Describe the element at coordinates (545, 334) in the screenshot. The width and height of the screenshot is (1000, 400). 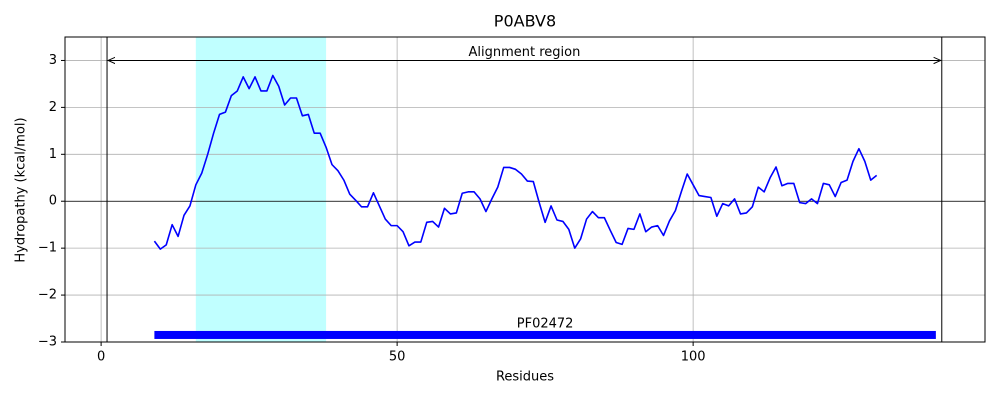
I see `domain-bar` at that location.